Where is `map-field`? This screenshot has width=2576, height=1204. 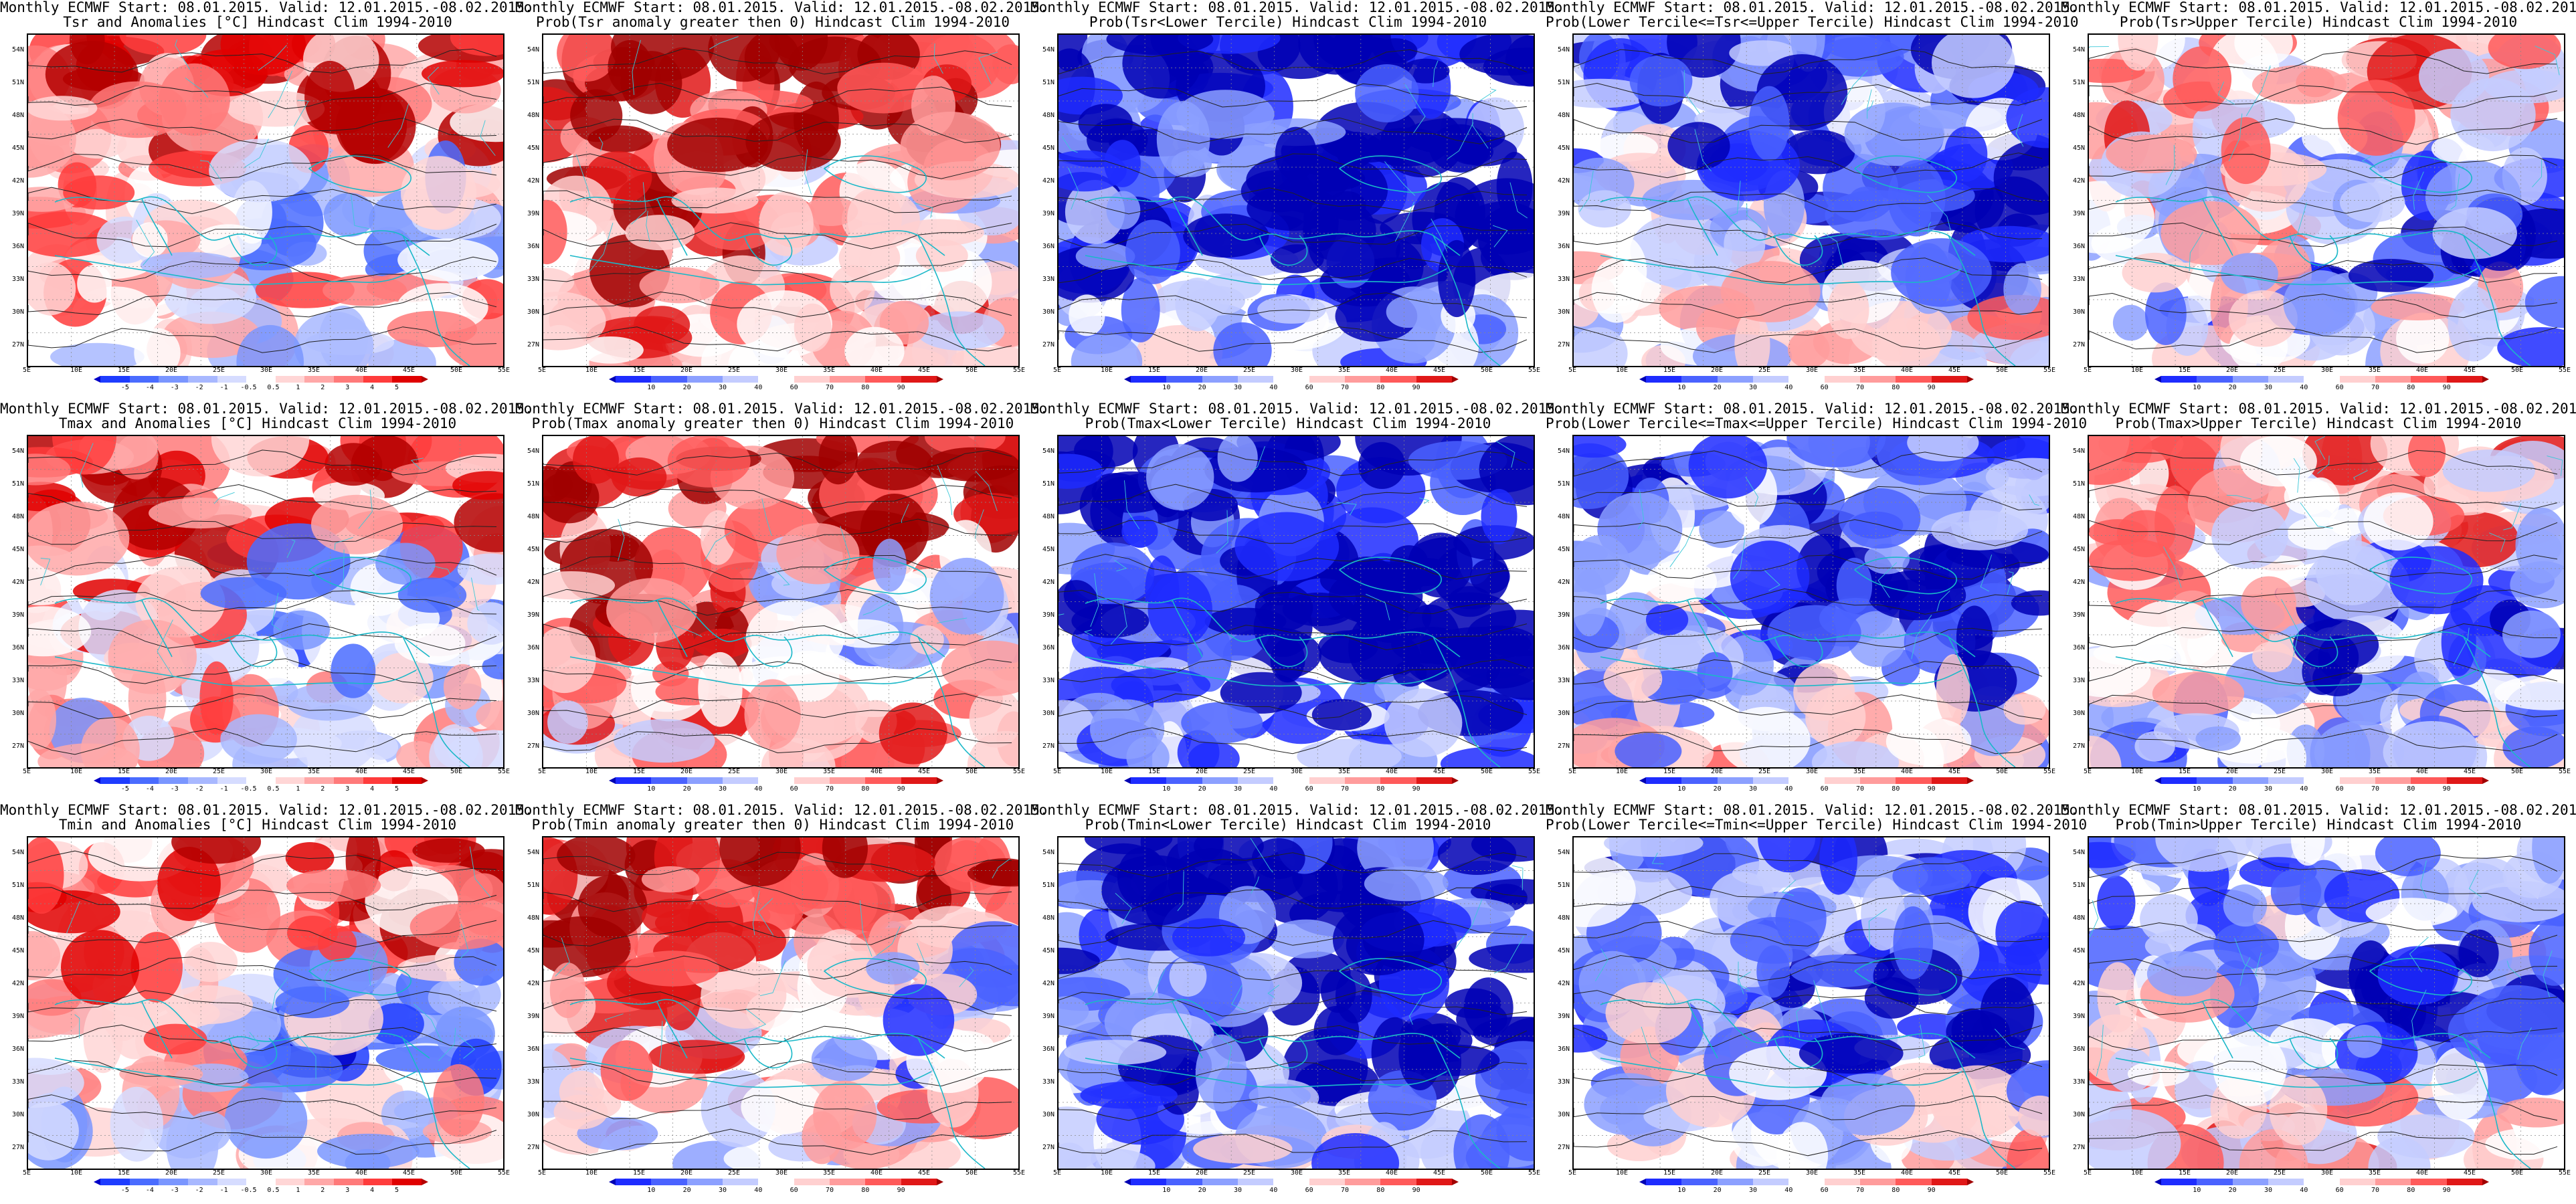
map-field is located at coordinates (2326, 1003).